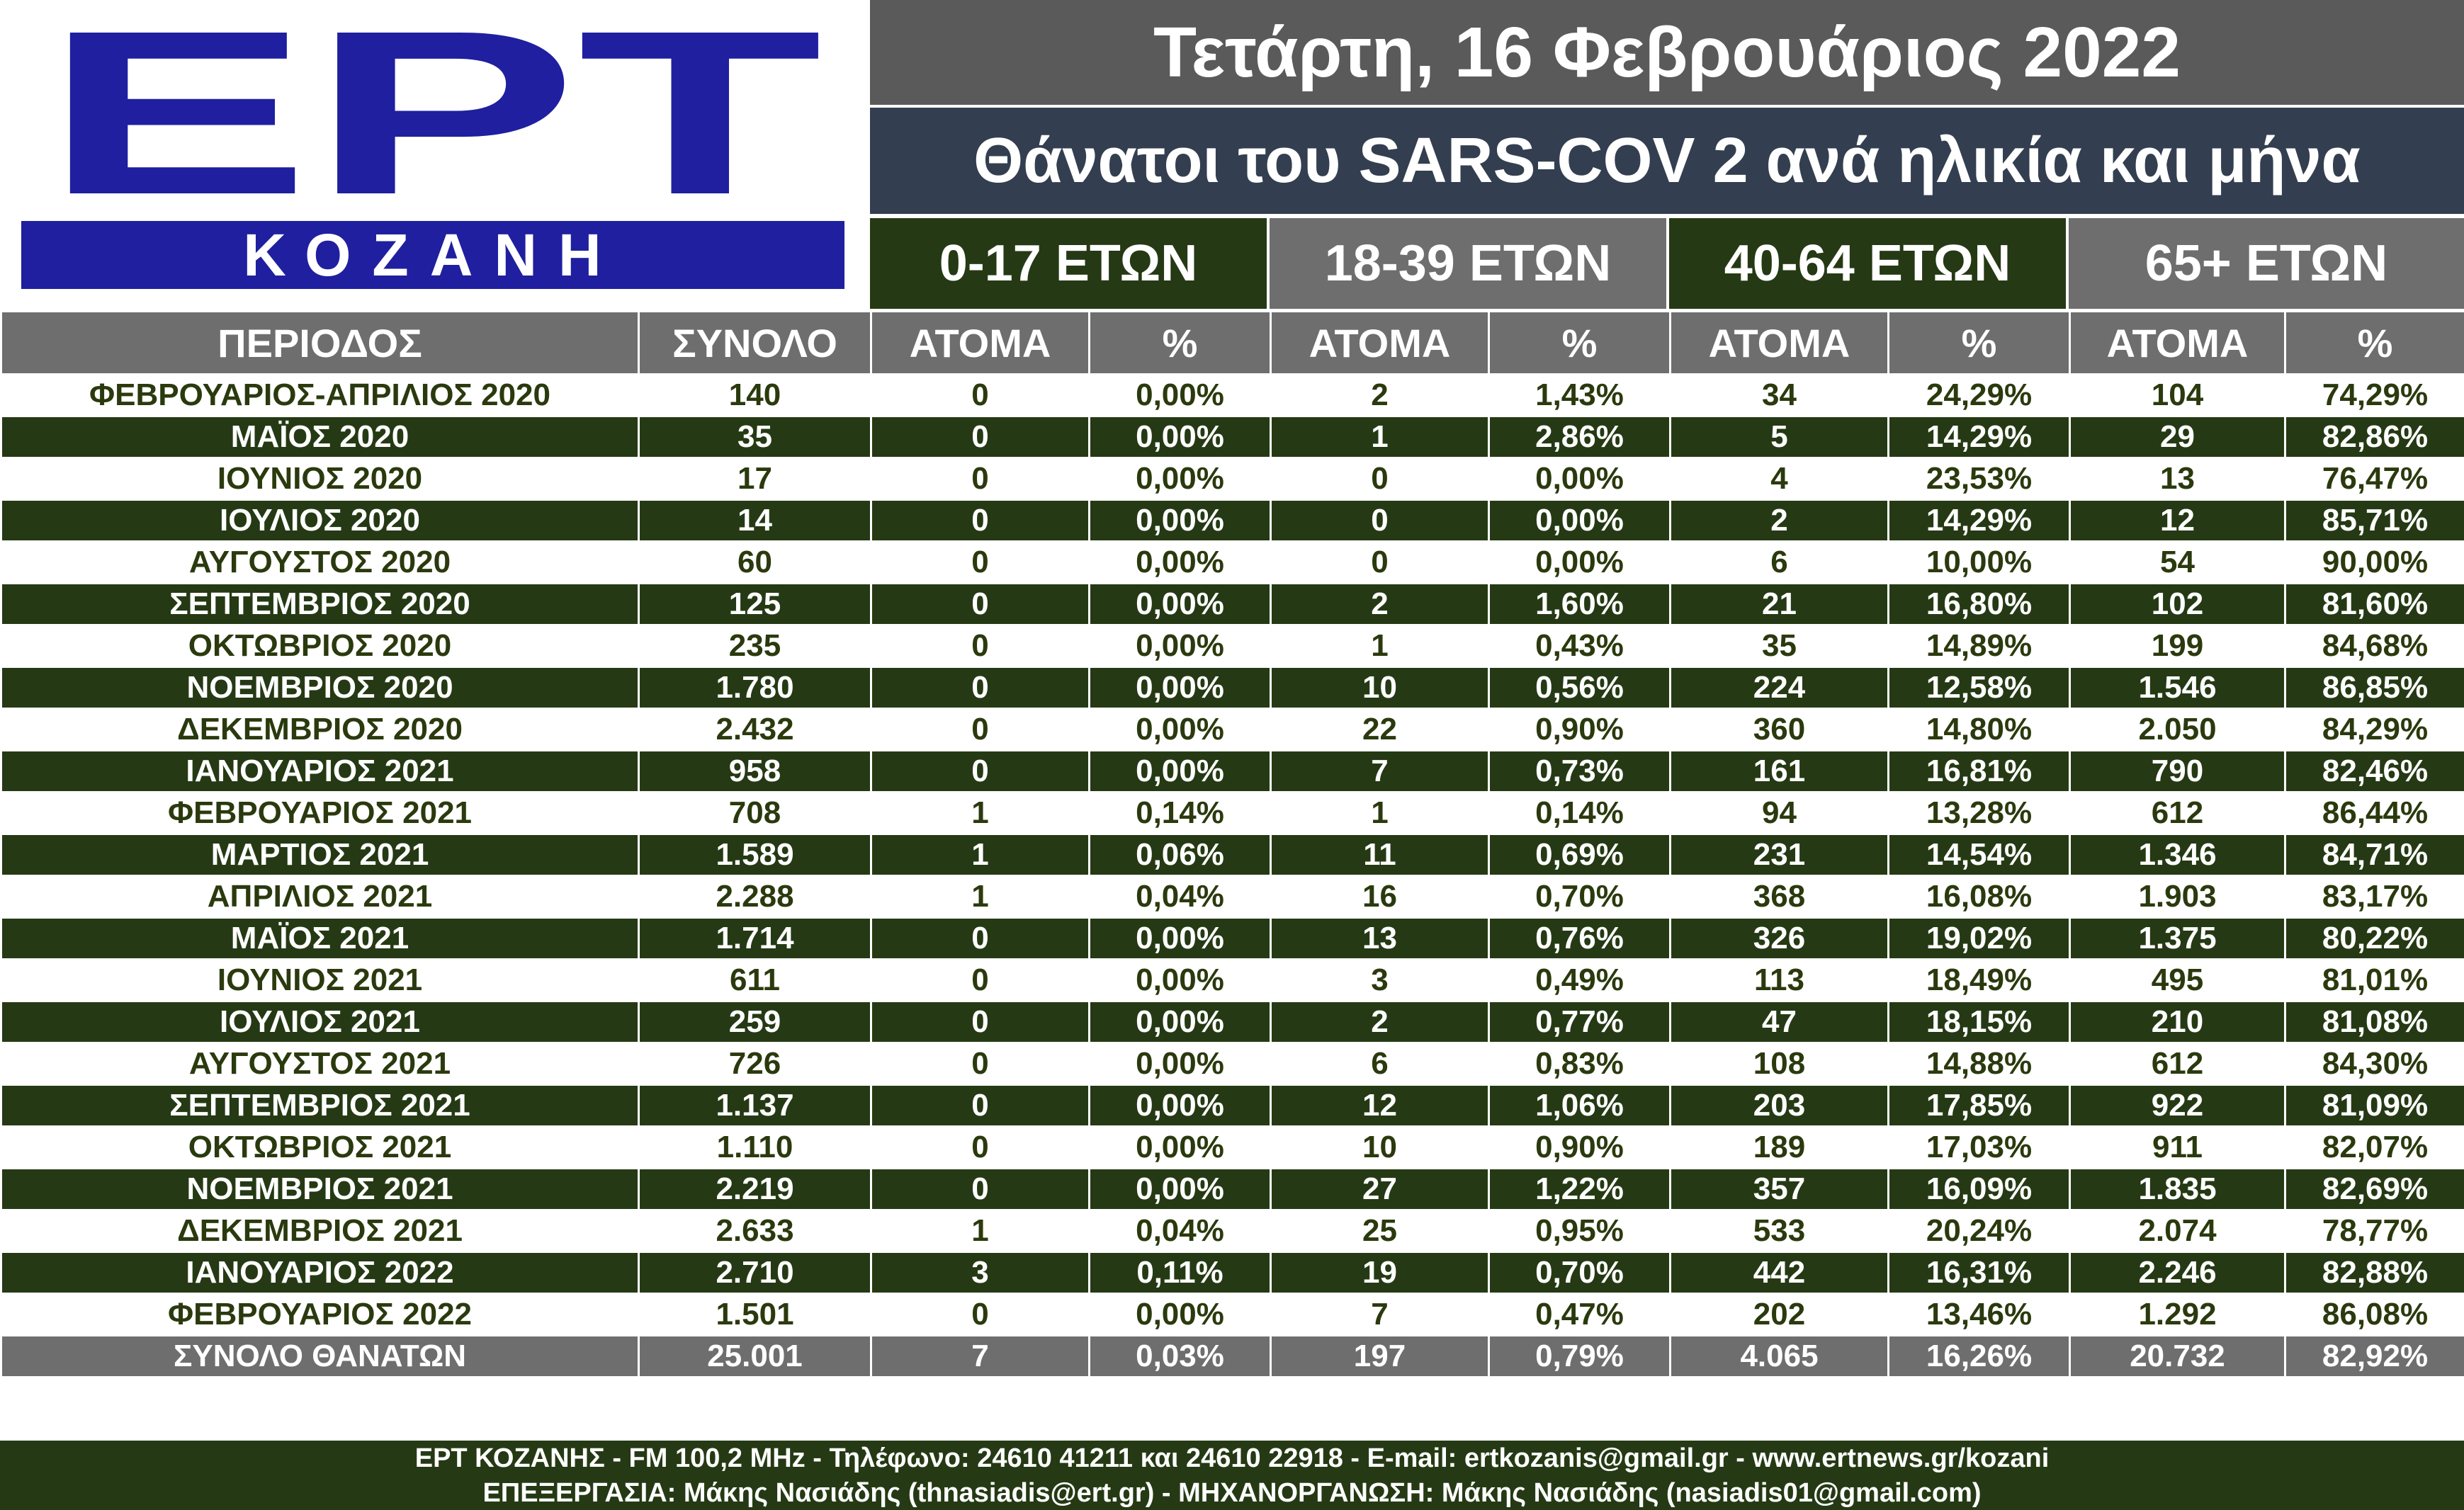 The image size is (2464, 1510). What do you see at coordinates (1579, 395) in the screenshot?
I see `cell-age-18-39-percent: 1,43%` at bounding box center [1579, 395].